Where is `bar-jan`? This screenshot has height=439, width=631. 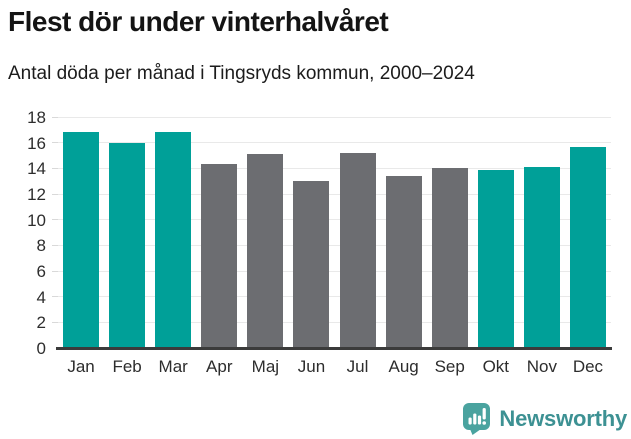
bar-jan is located at coordinates (81, 240).